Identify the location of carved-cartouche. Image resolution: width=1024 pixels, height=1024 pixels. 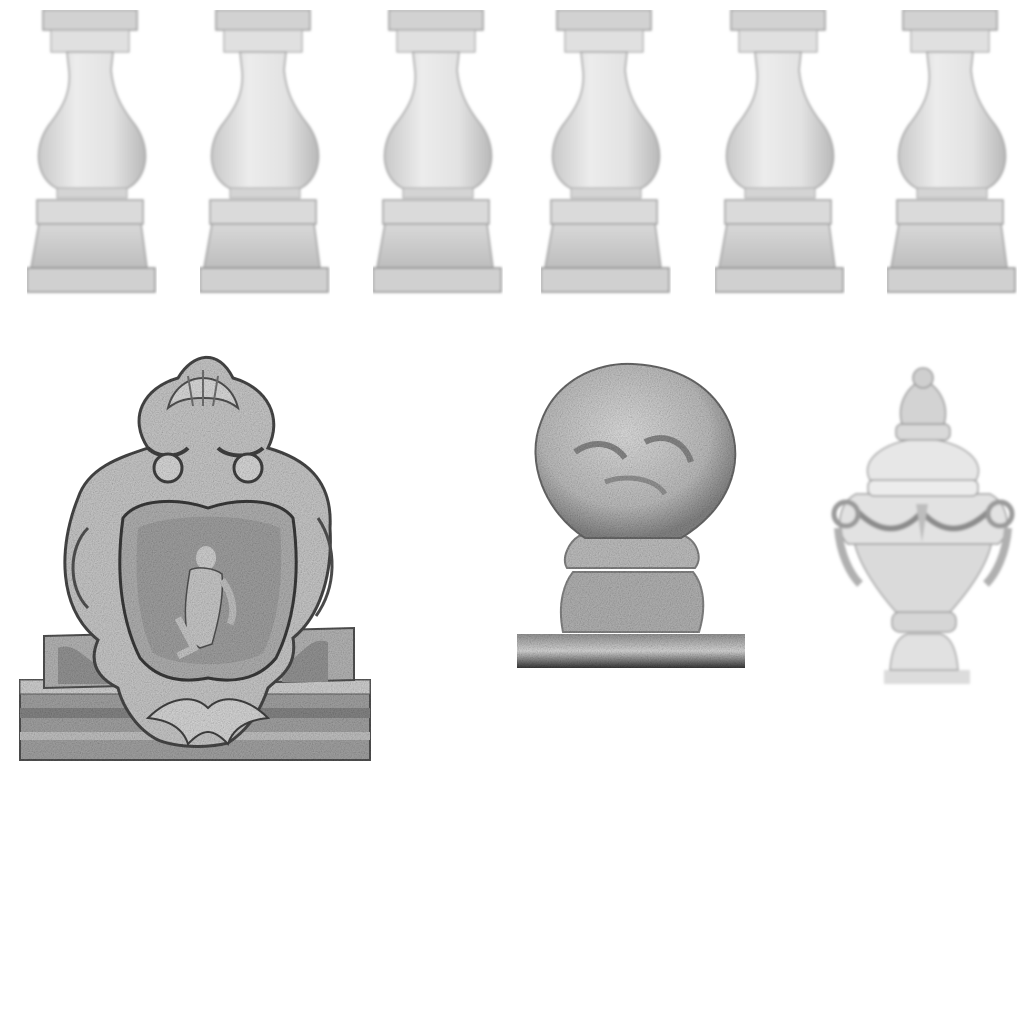
(195, 558).